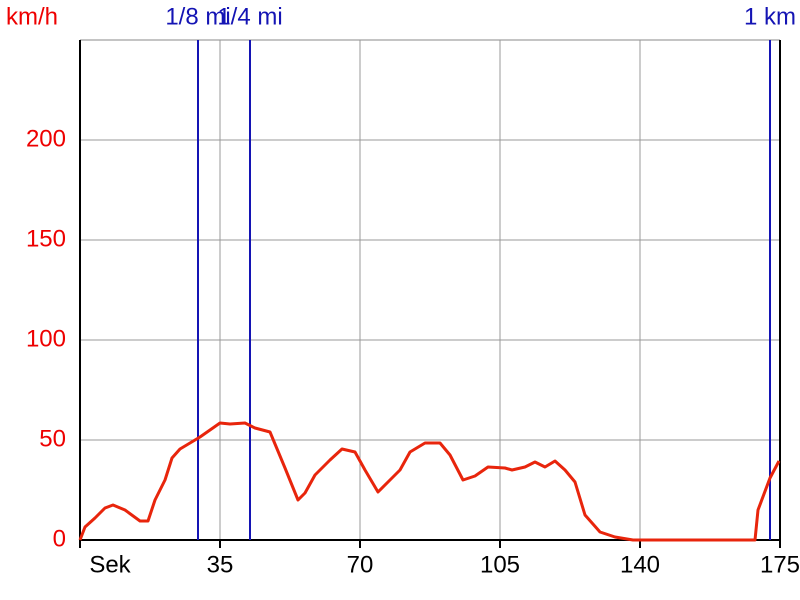 The width and height of the screenshot is (800, 600). I want to click on y-tick-label: 50, so click(52, 438).